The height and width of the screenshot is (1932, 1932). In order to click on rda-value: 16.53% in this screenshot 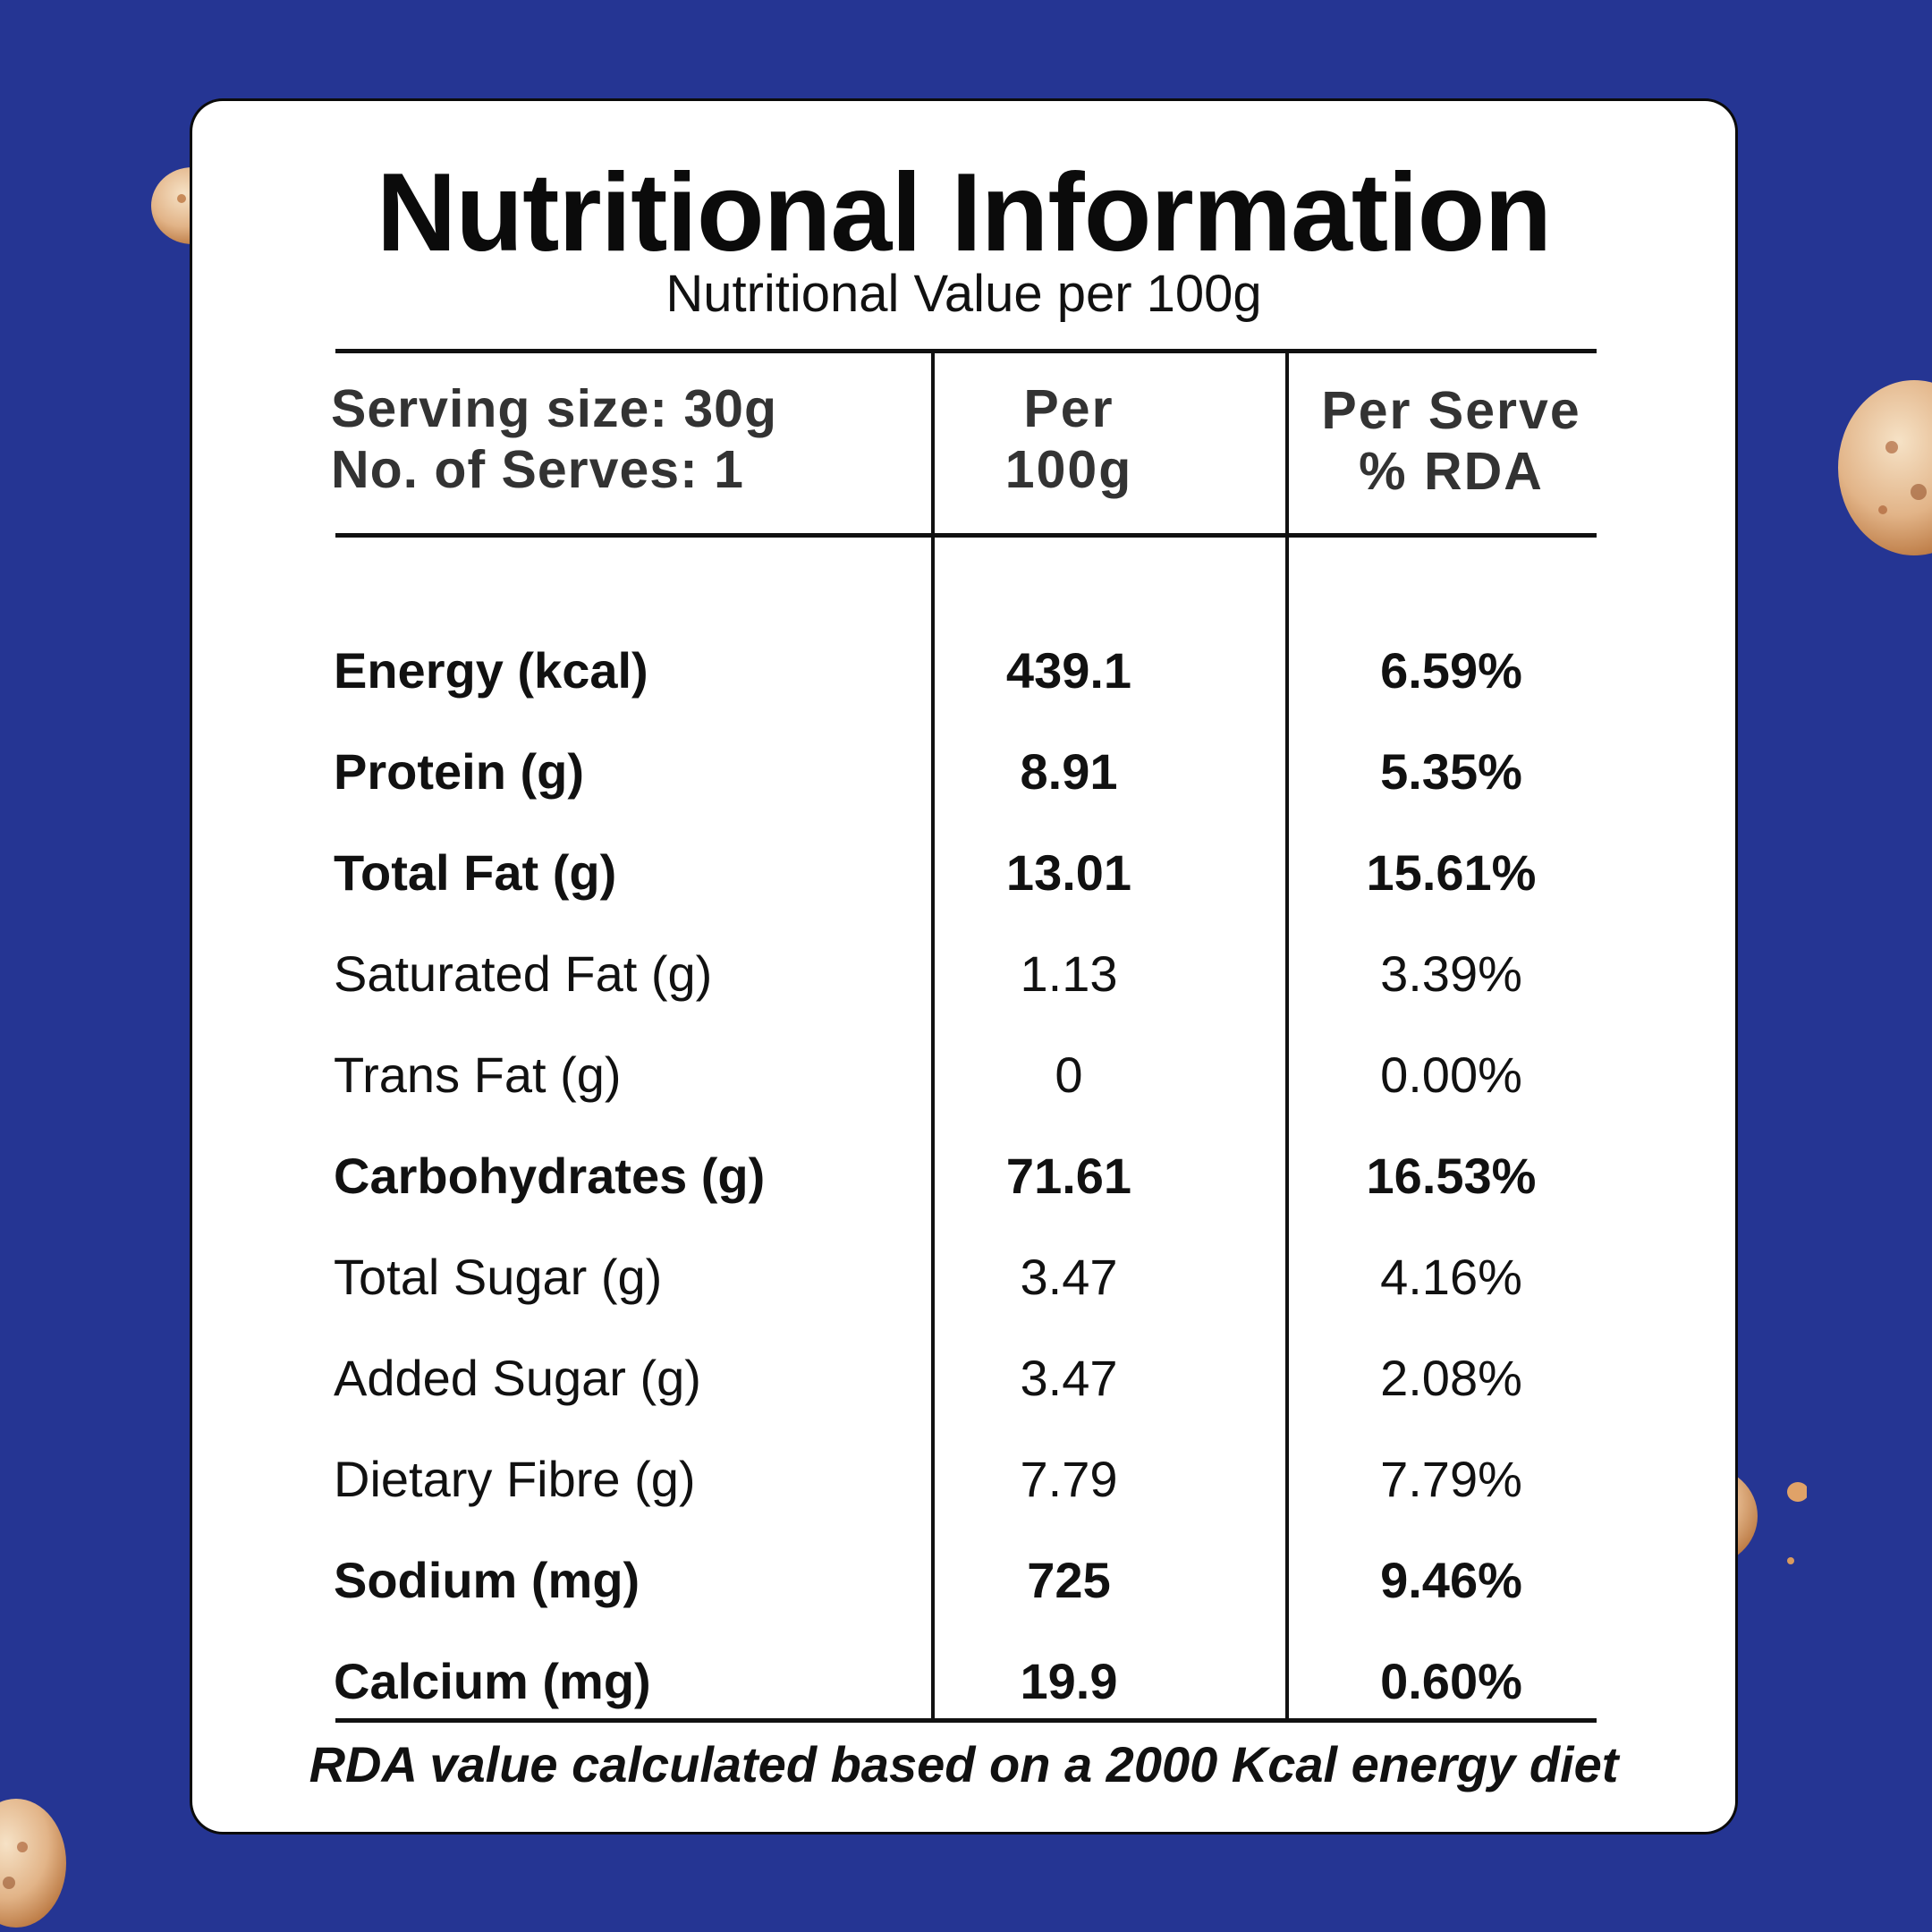, I will do `click(1451, 1176)`.